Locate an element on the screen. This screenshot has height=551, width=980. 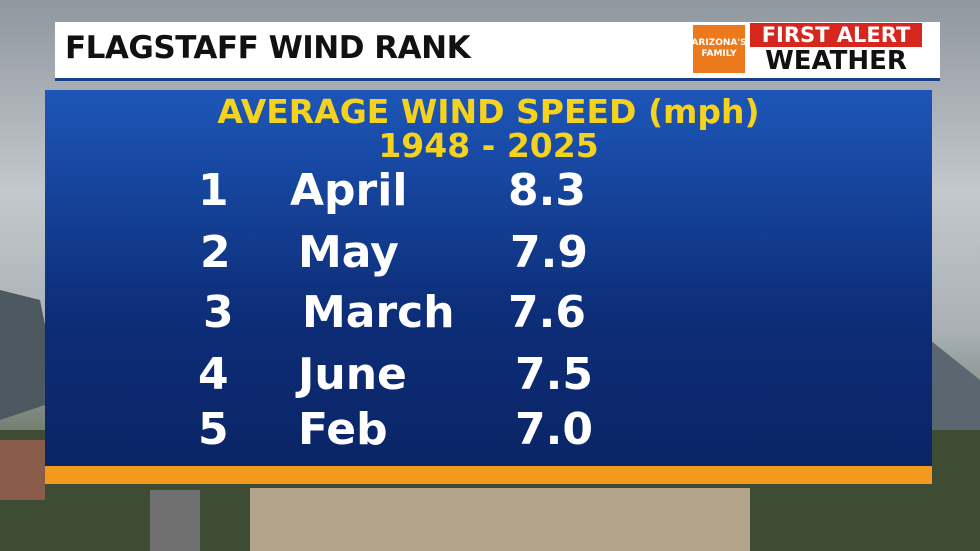
rank: 5 is located at coordinates (213, 429).